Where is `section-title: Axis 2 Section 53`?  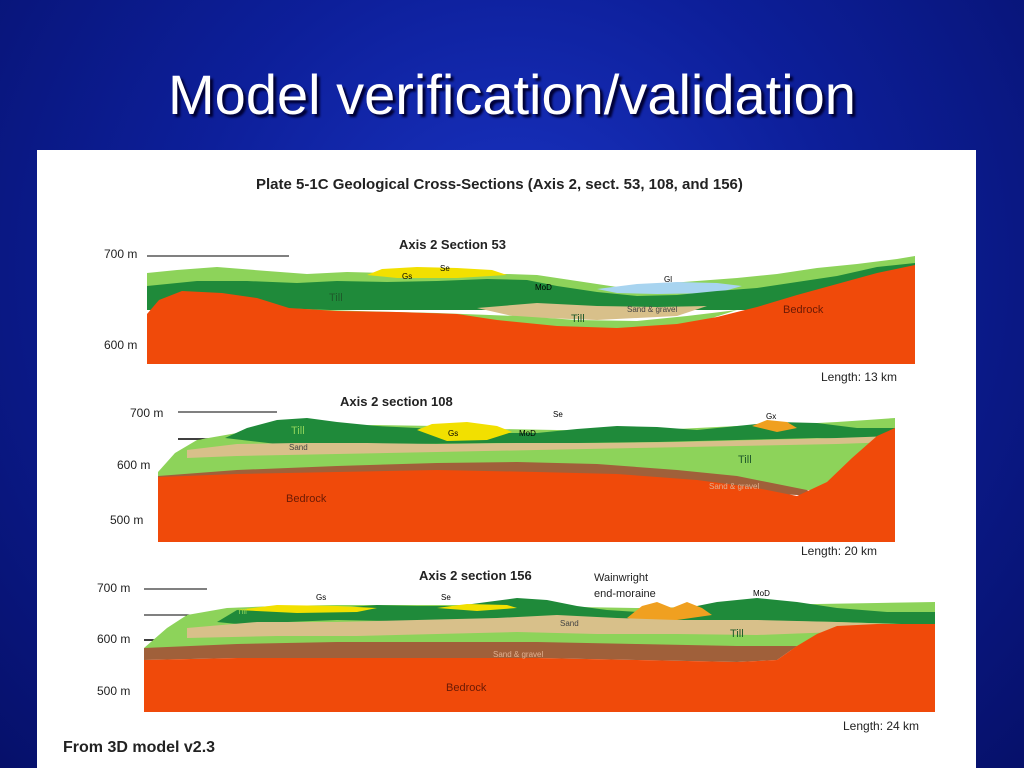 section-title: Axis 2 Section 53 is located at coordinates (452, 244).